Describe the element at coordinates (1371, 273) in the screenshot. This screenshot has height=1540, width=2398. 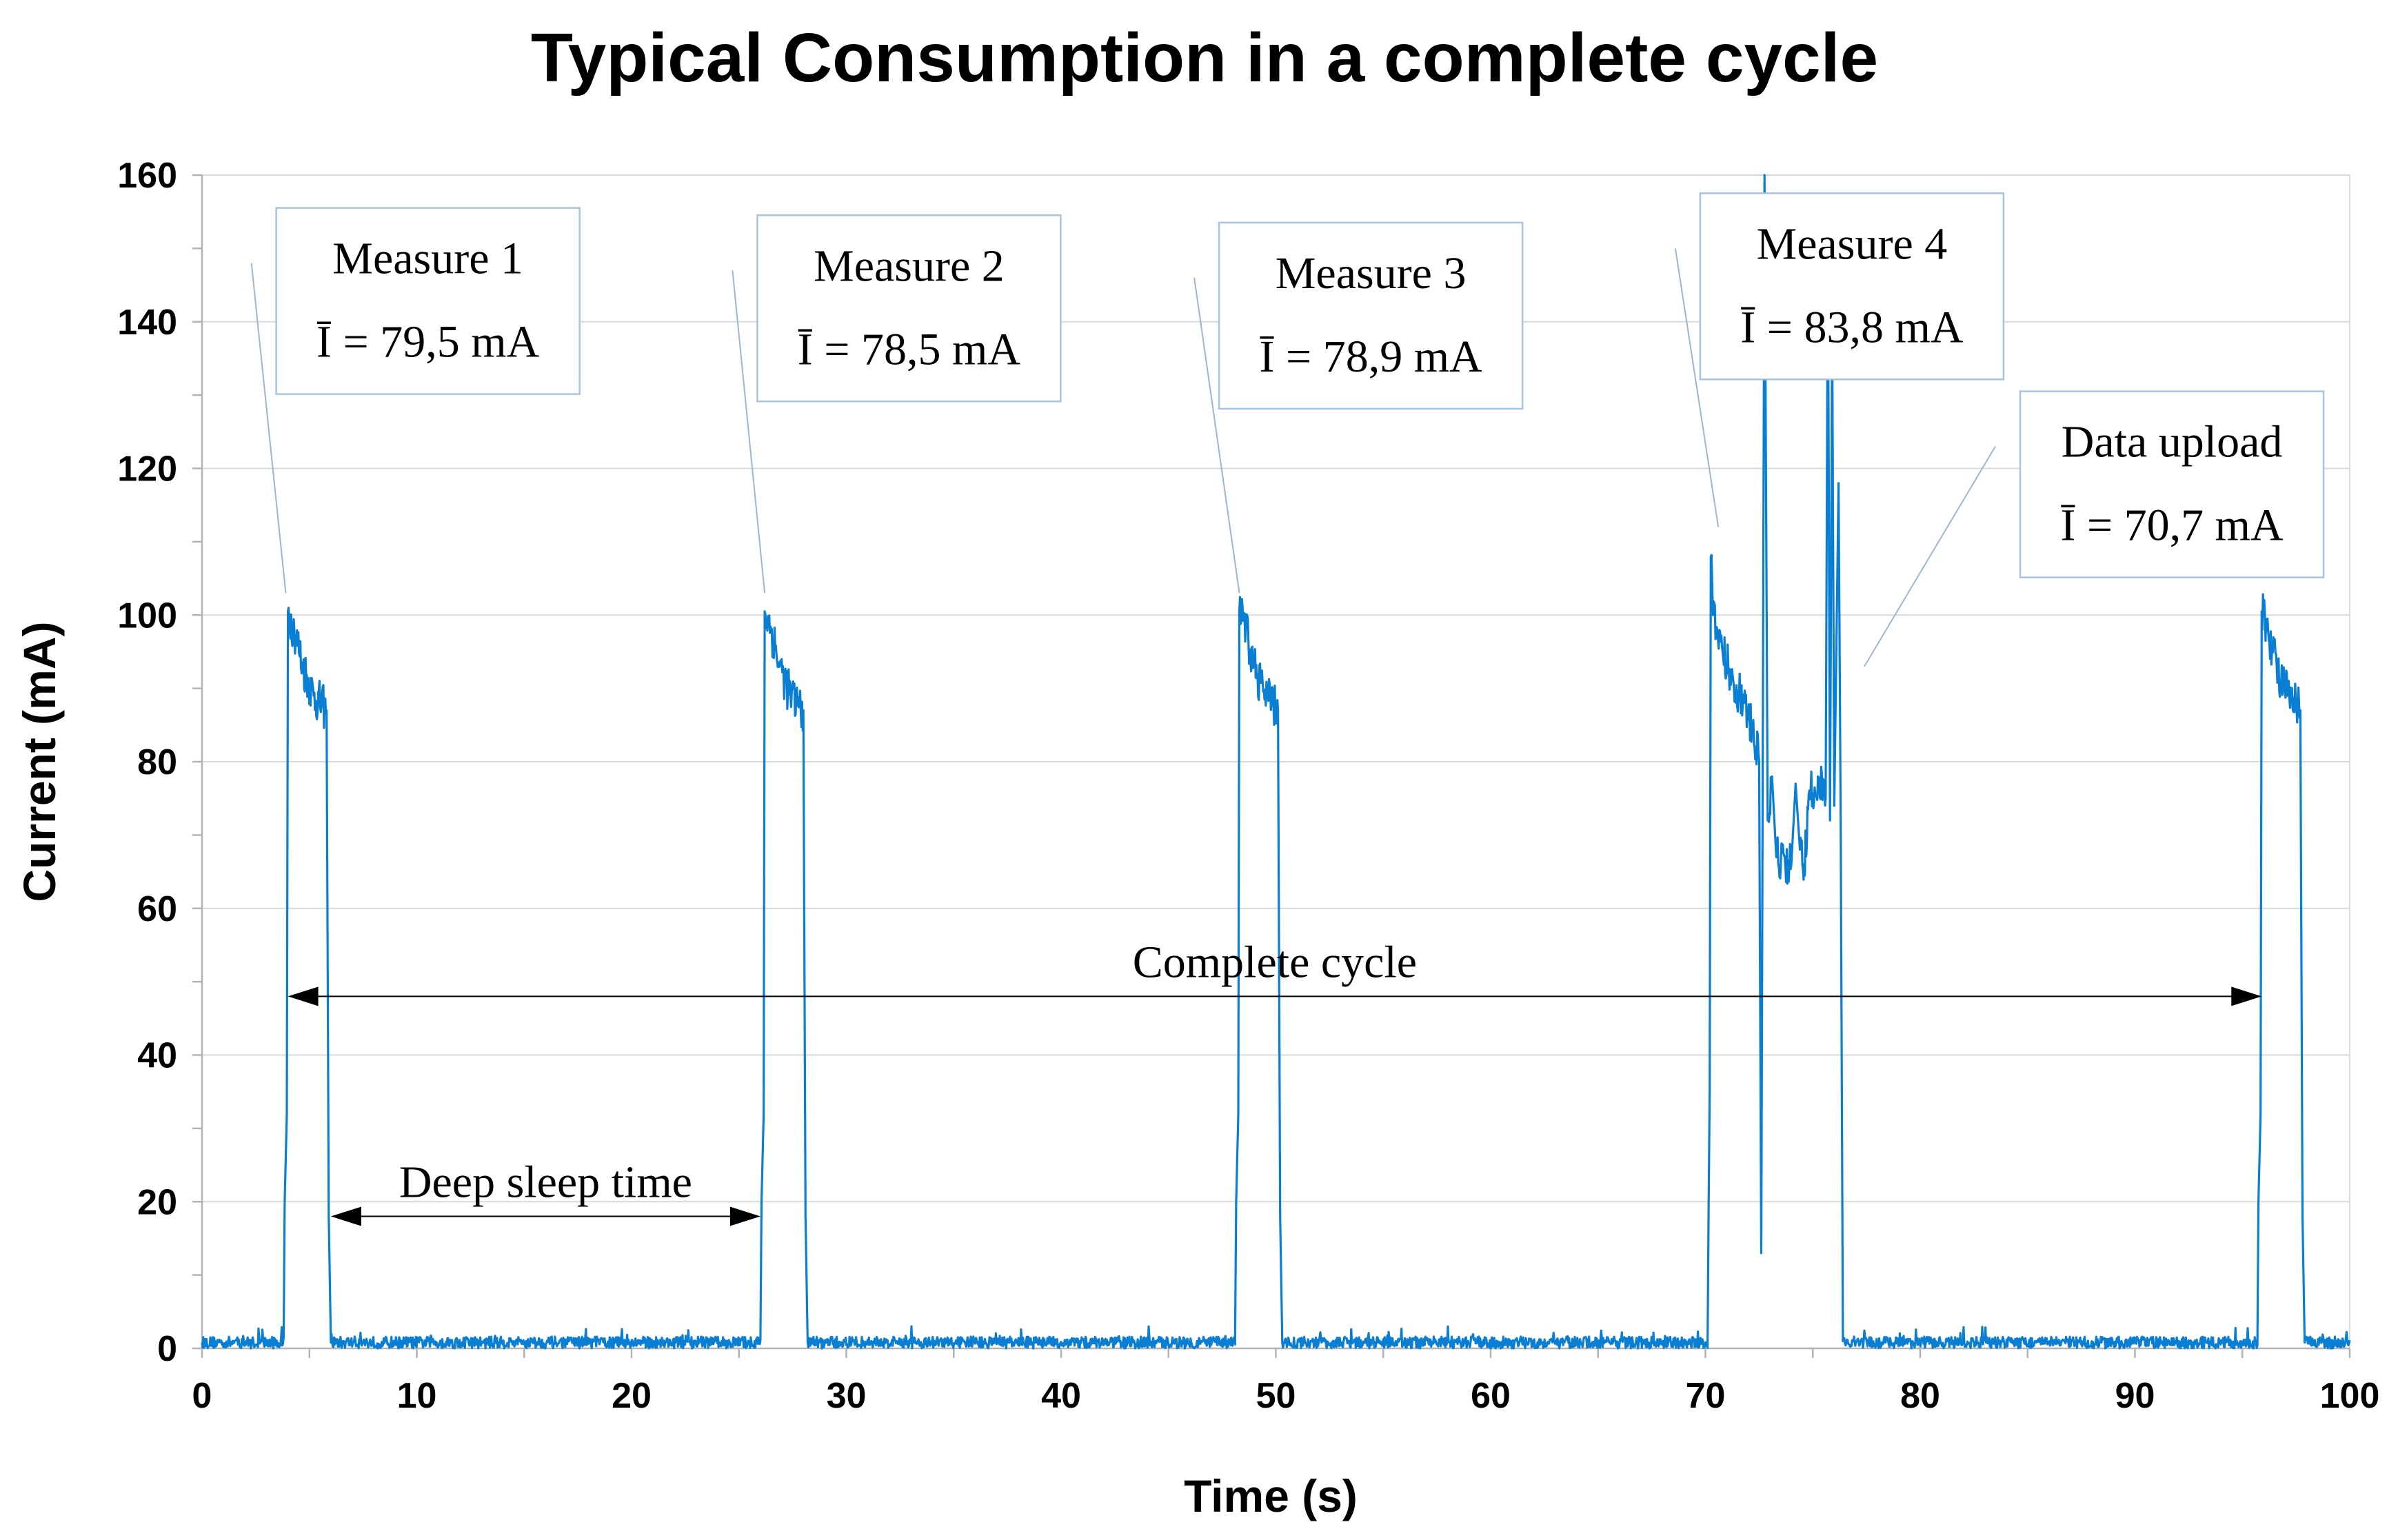
I see `measure-3-label: Measure 3` at that location.